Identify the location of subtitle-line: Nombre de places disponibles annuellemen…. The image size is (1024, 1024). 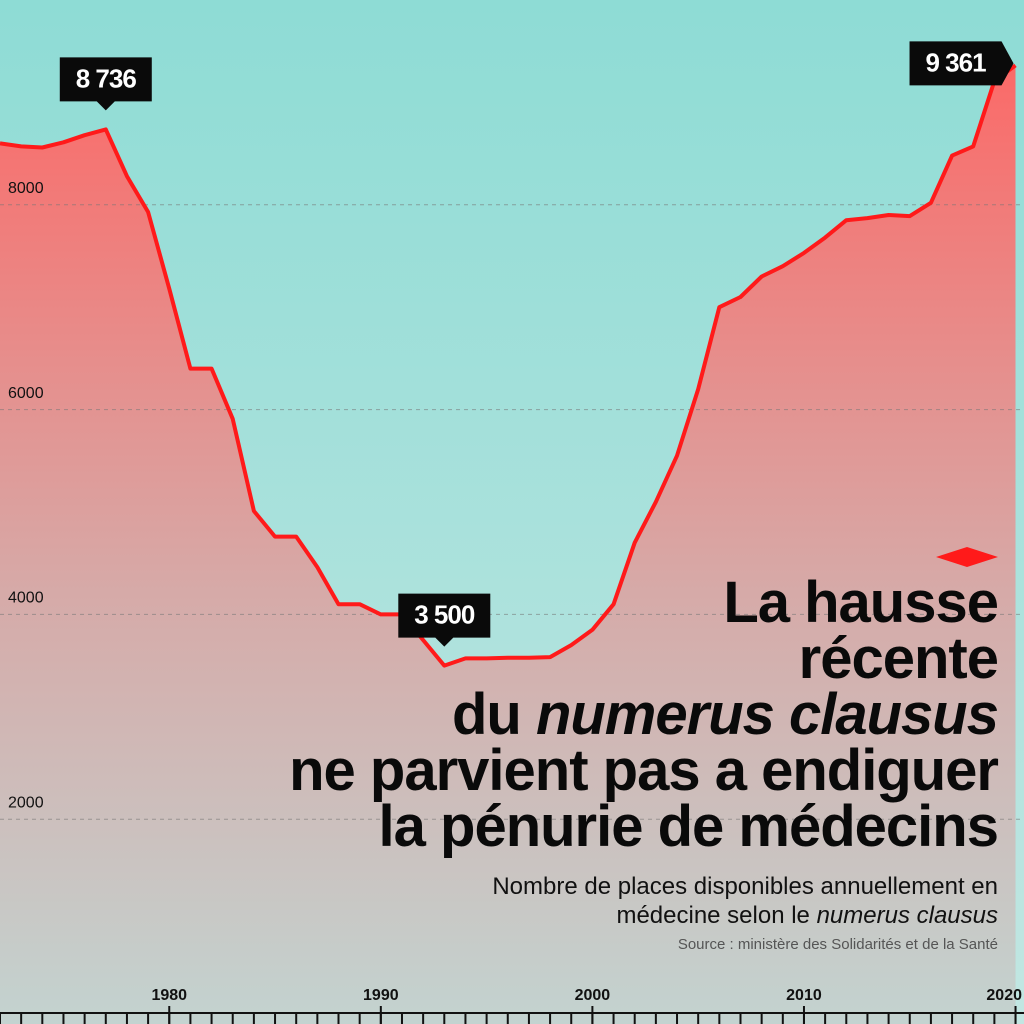
(745, 886).